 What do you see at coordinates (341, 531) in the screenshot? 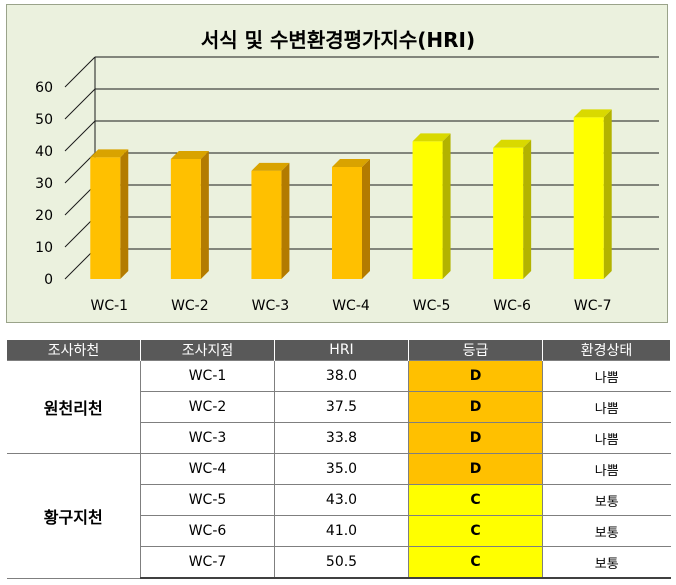
I see `hri-cell: 41.0` at bounding box center [341, 531].